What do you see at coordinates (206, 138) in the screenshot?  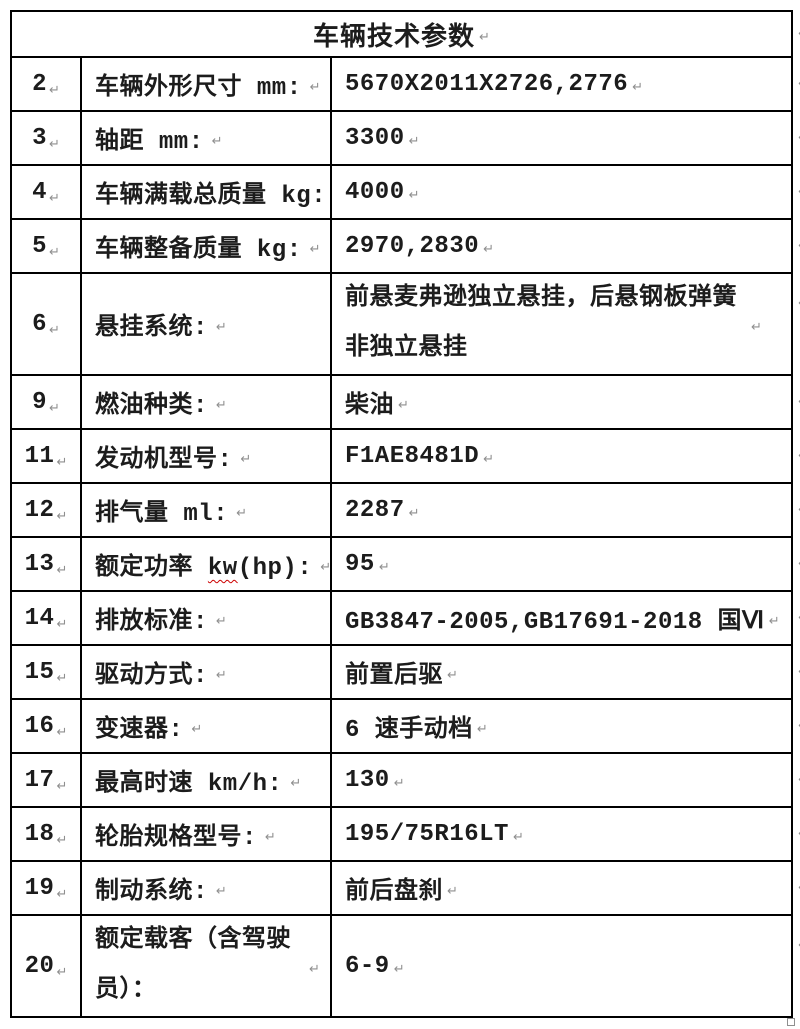 I see `spec-label-cell: 轴距 mm: ↵` at bounding box center [206, 138].